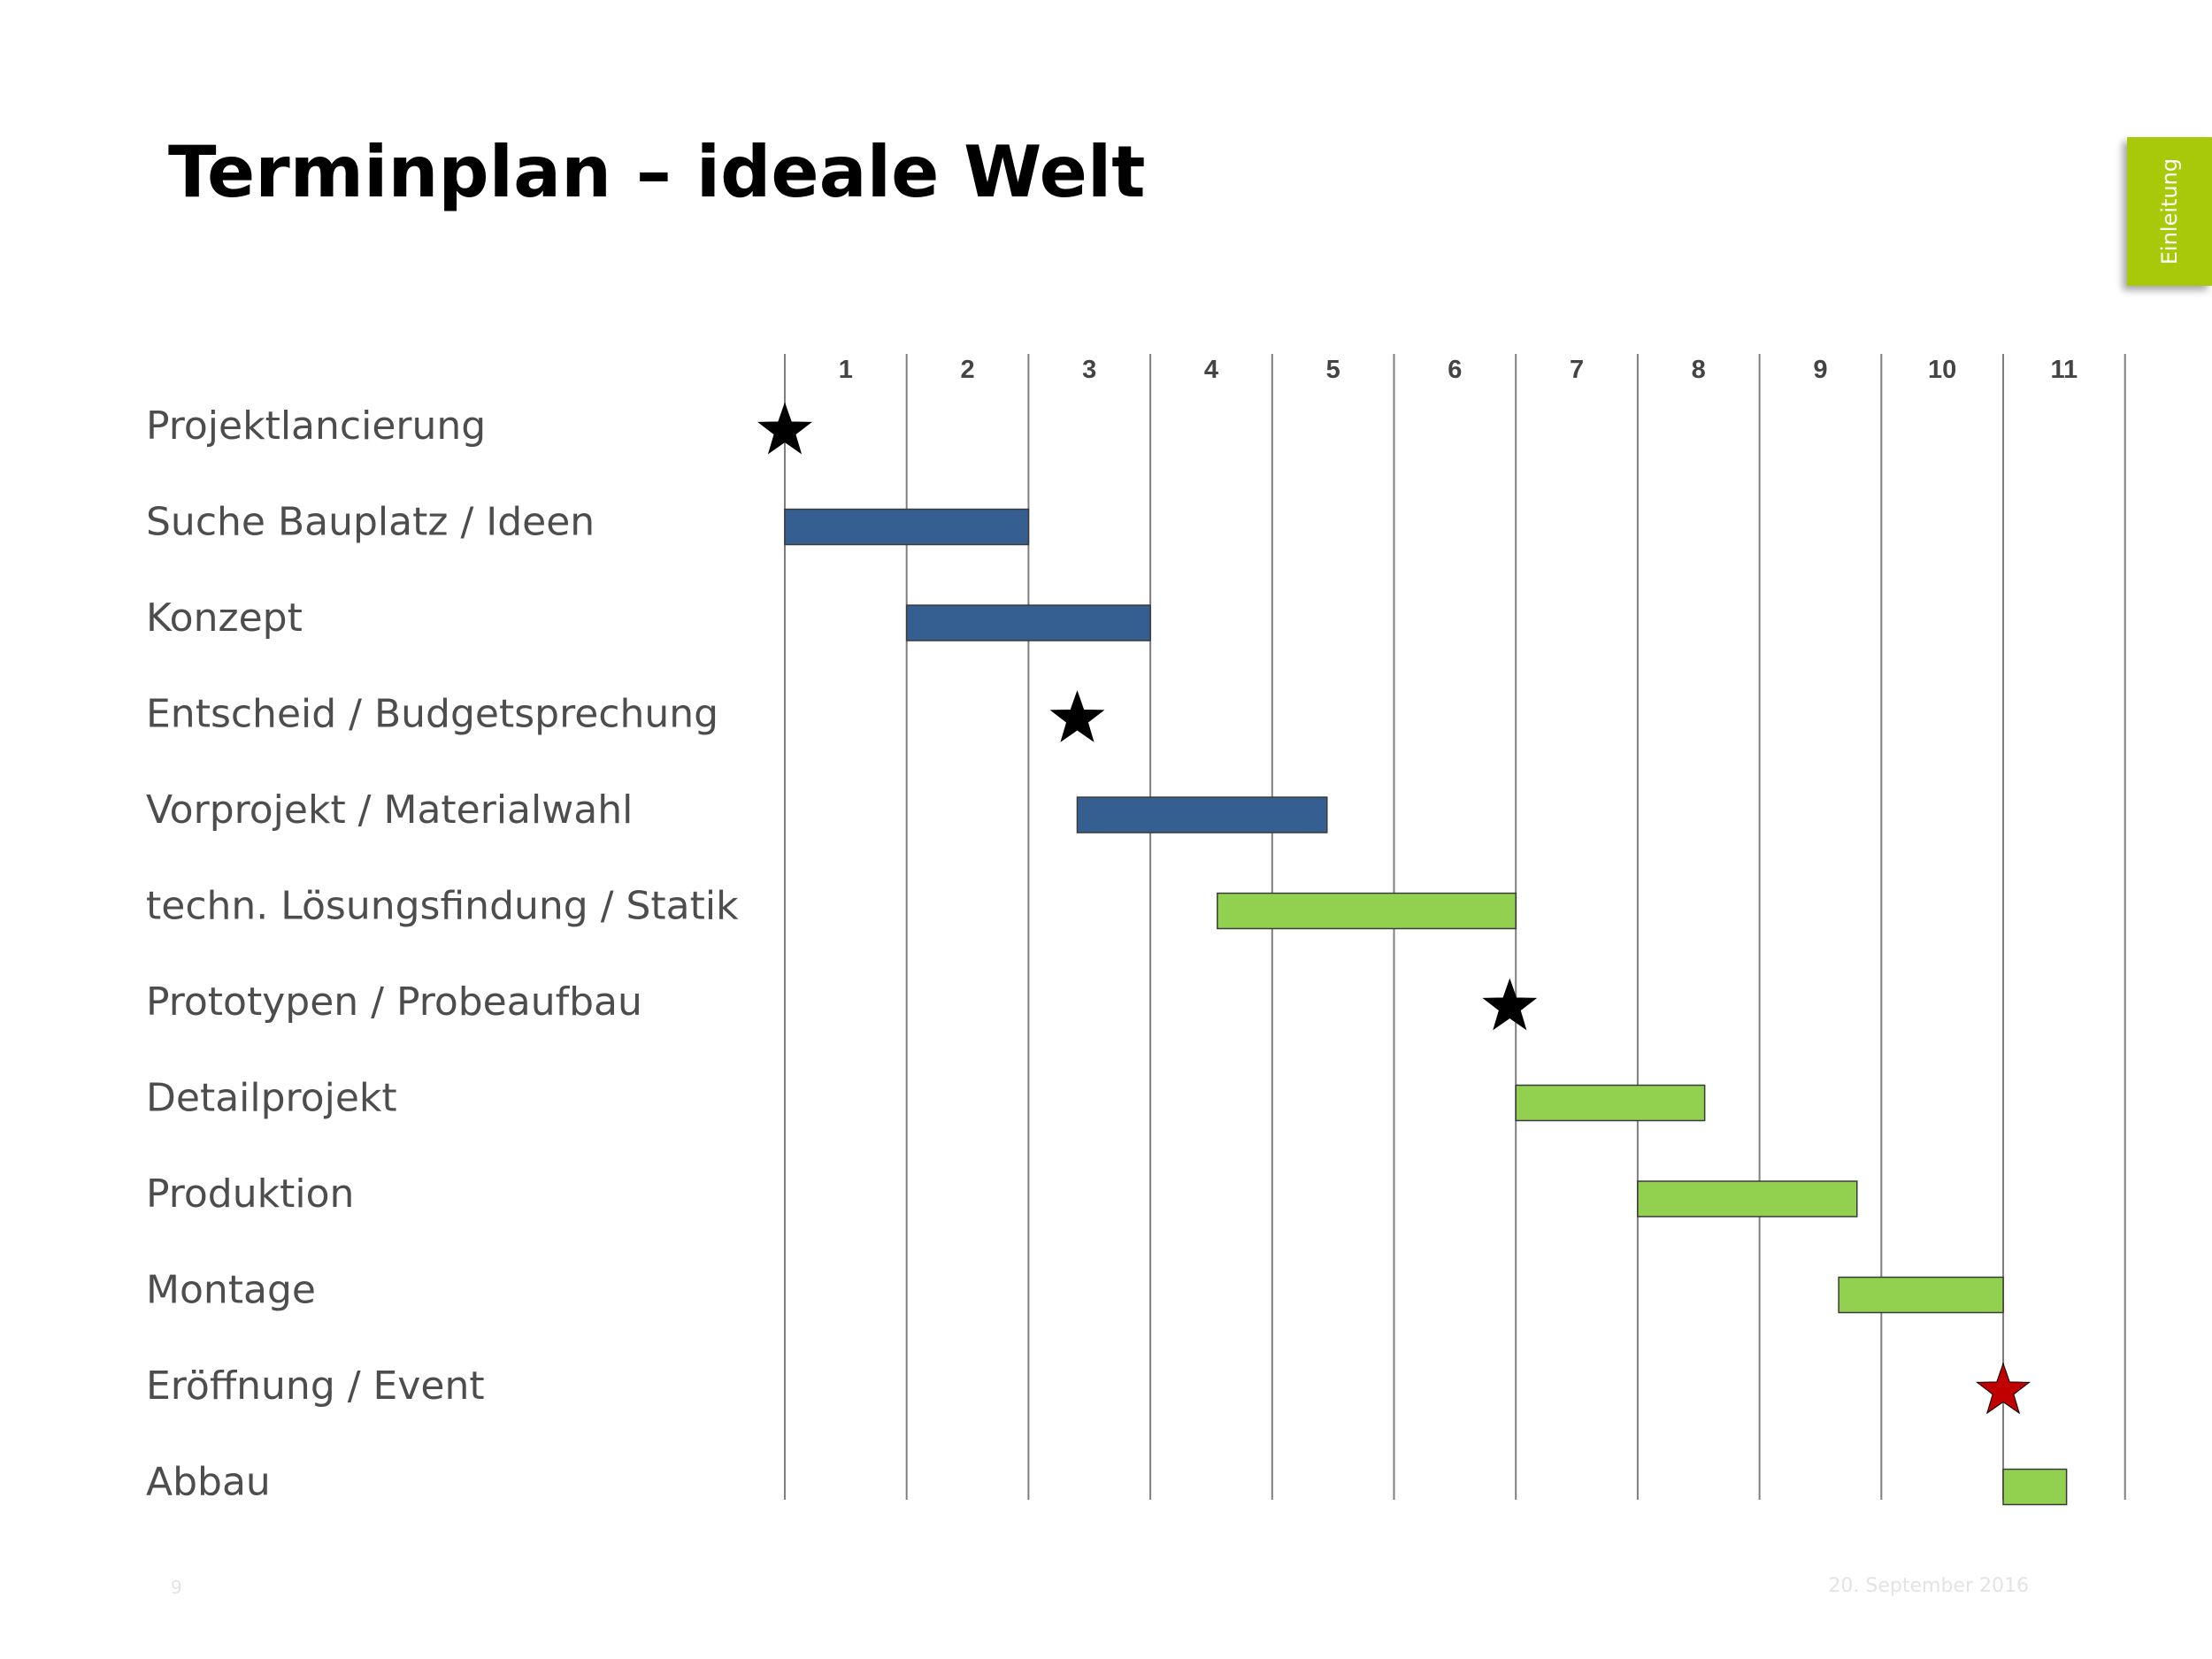 This screenshot has height=1659, width=2212. Describe the element at coordinates (176, 1588) in the screenshot. I see `page-number: 9` at that location.